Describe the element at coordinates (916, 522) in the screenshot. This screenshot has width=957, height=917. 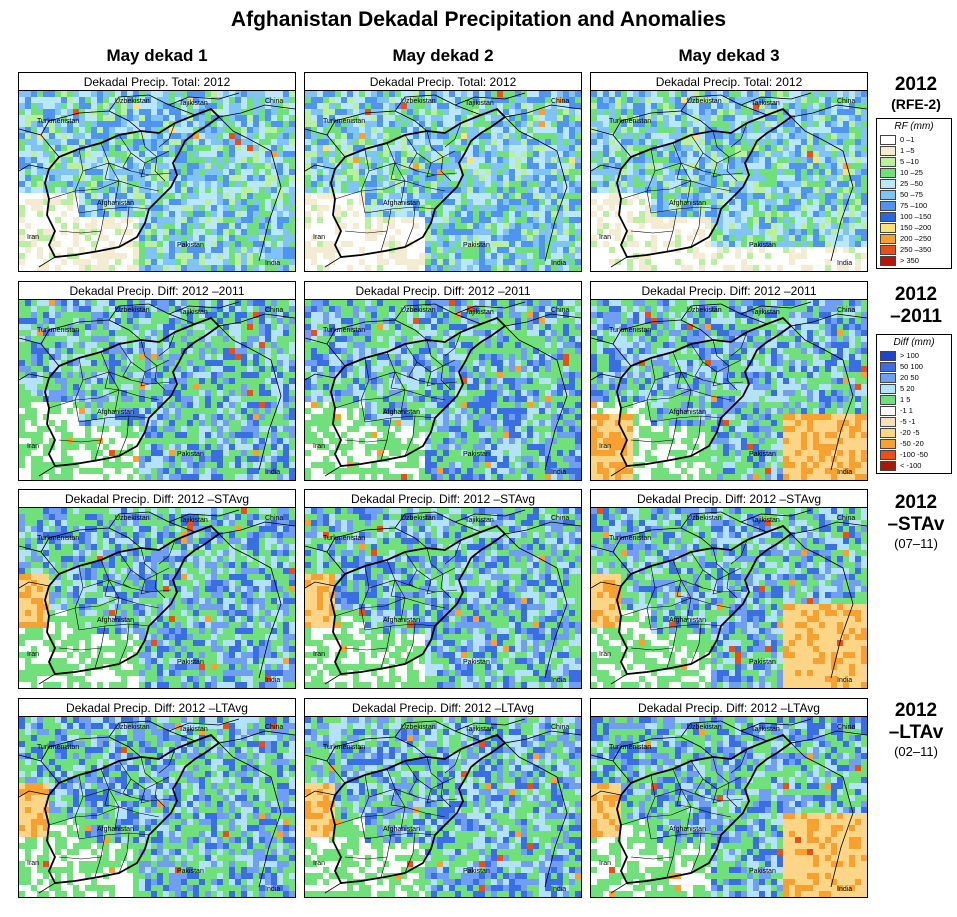
I see `row-label-diff-stavg: 2012 –STAv (07–11)` at that location.